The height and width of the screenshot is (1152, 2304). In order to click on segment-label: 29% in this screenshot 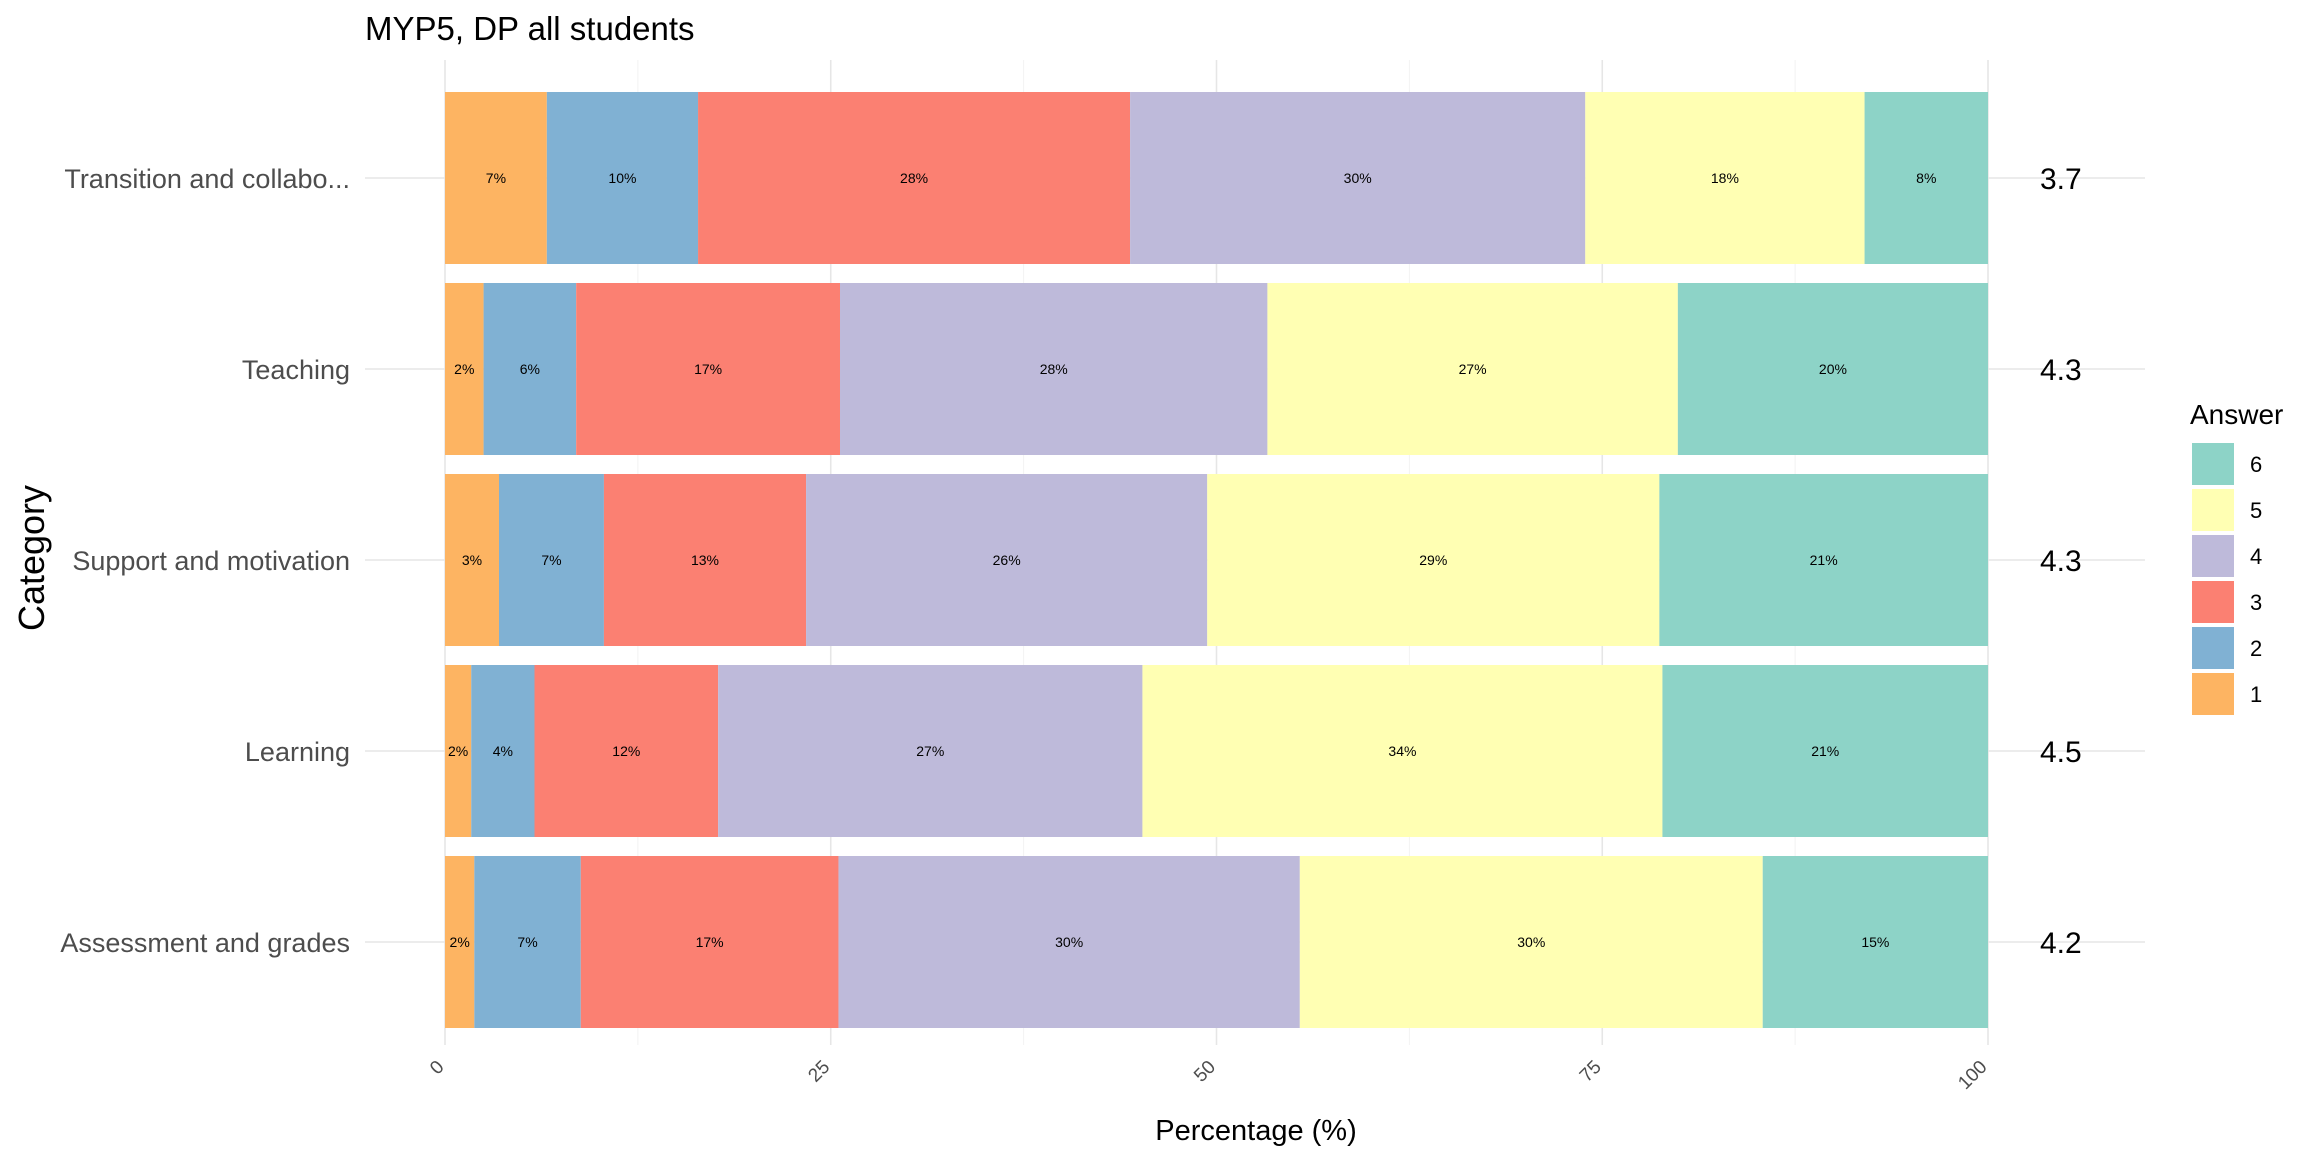, I will do `click(1433, 560)`.